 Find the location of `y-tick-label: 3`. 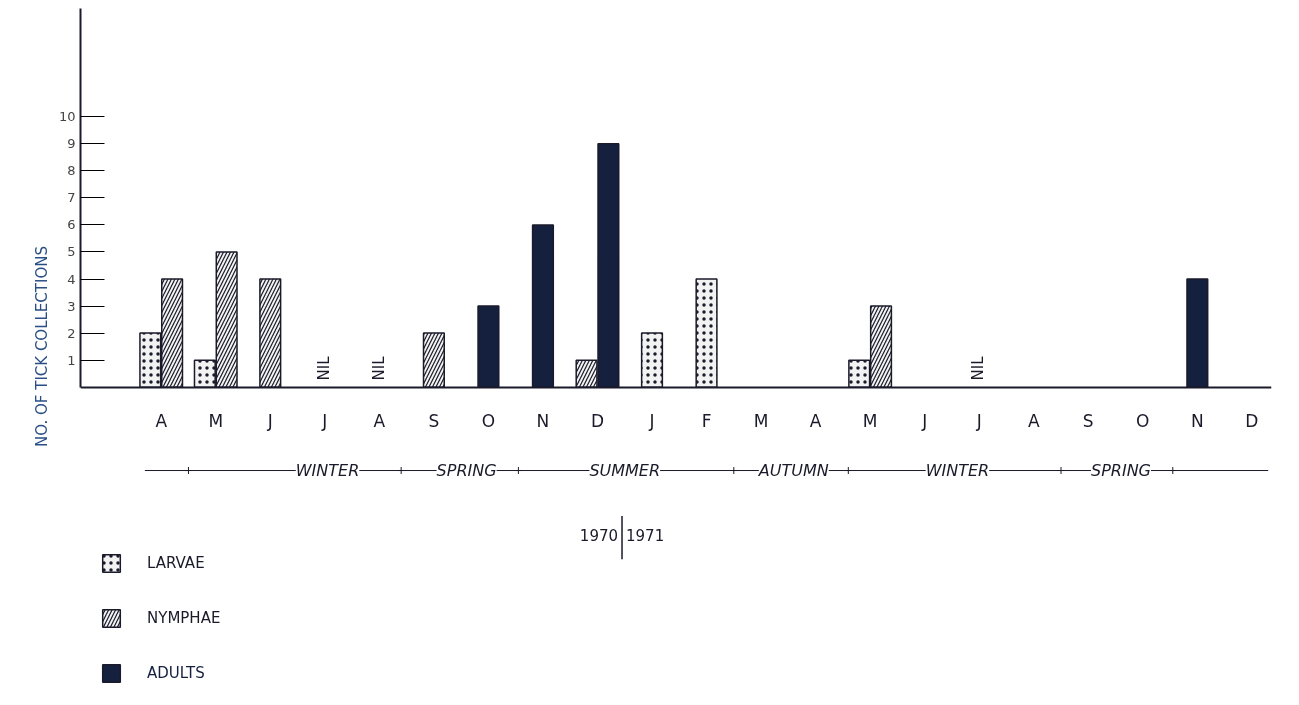

y-tick-label: 3 is located at coordinates (71, 306).